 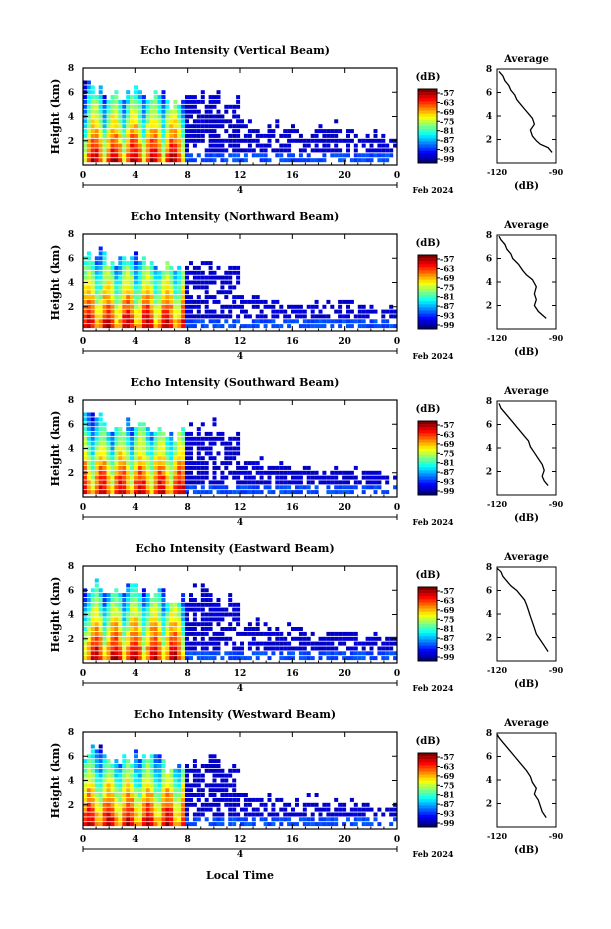 What do you see at coordinates (489, 402) in the screenshot?
I see `average-y-tick-label: 8` at bounding box center [489, 402].